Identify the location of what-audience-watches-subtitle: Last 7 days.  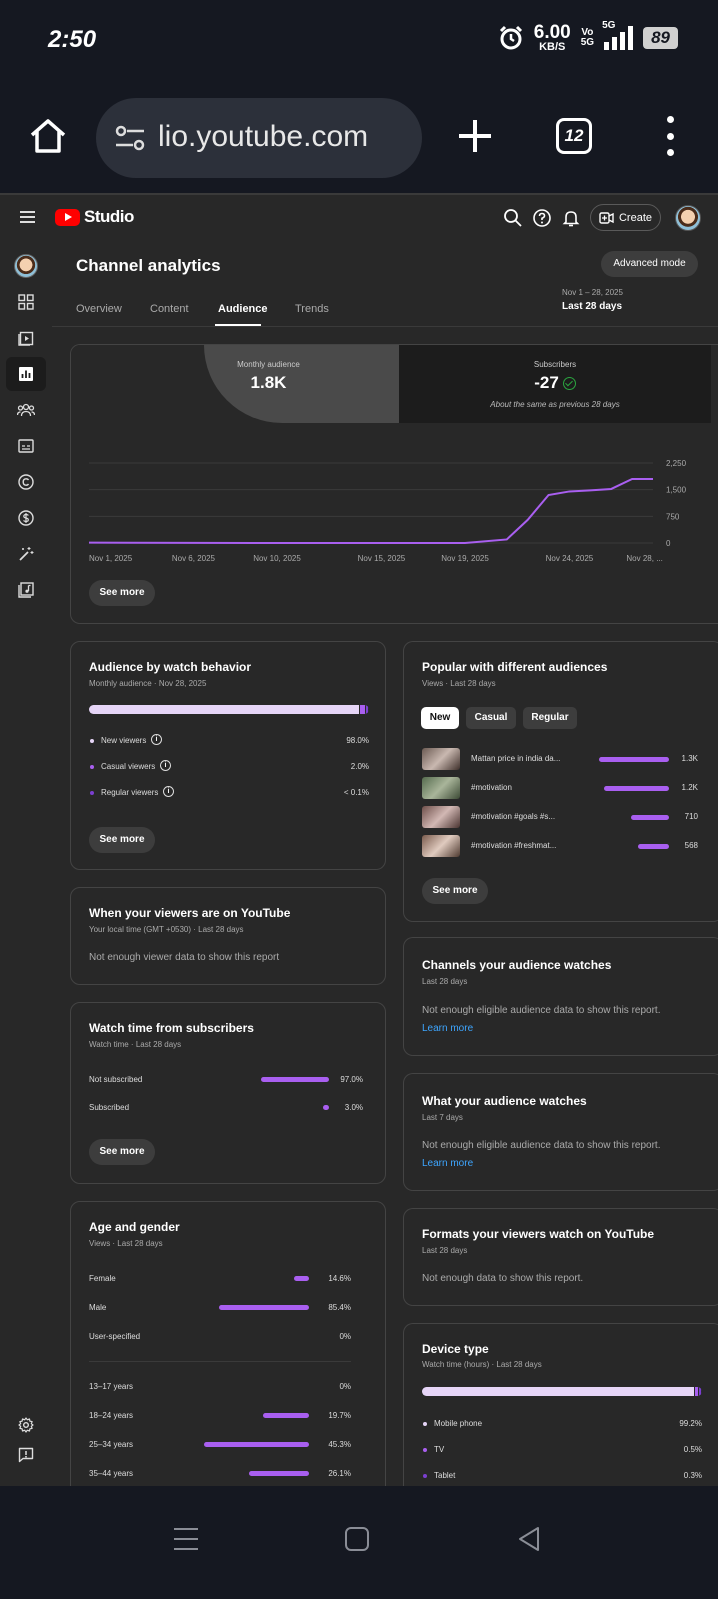
(442, 1117).